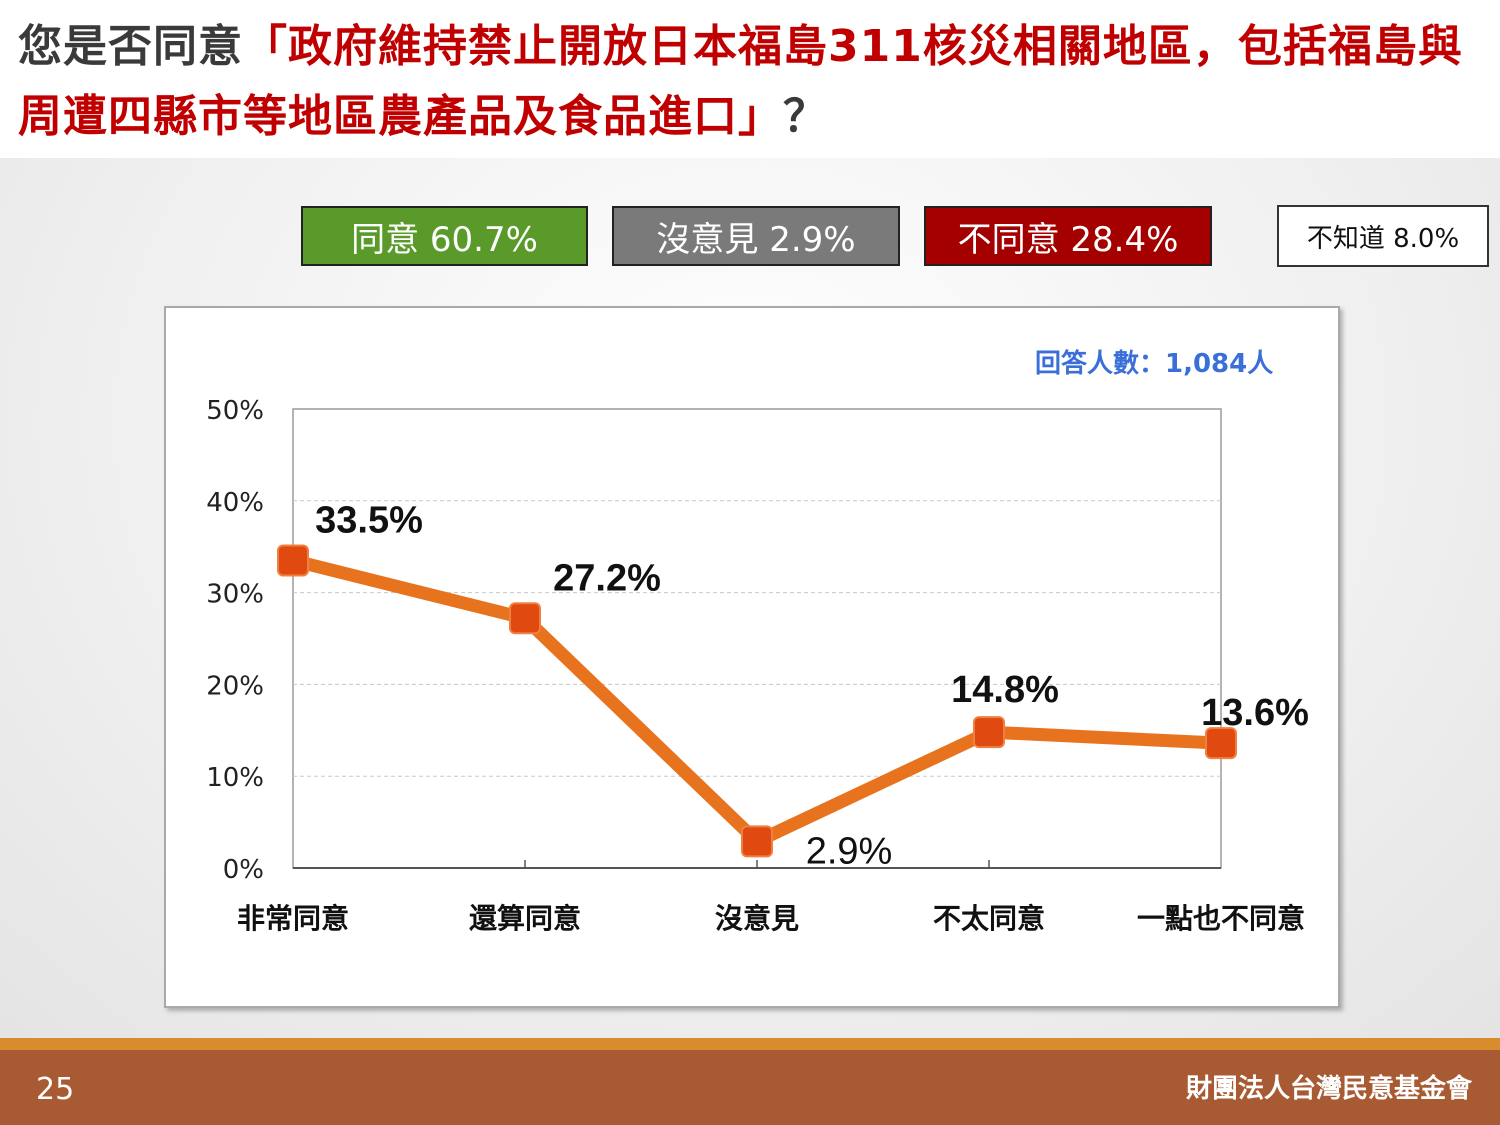 The width and height of the screenshot is (1500, 1125). What do you see at coordinates (1255, 713) in the screenshot?
I see `data-label: 13.6%` at bounding box center [1255, 713].